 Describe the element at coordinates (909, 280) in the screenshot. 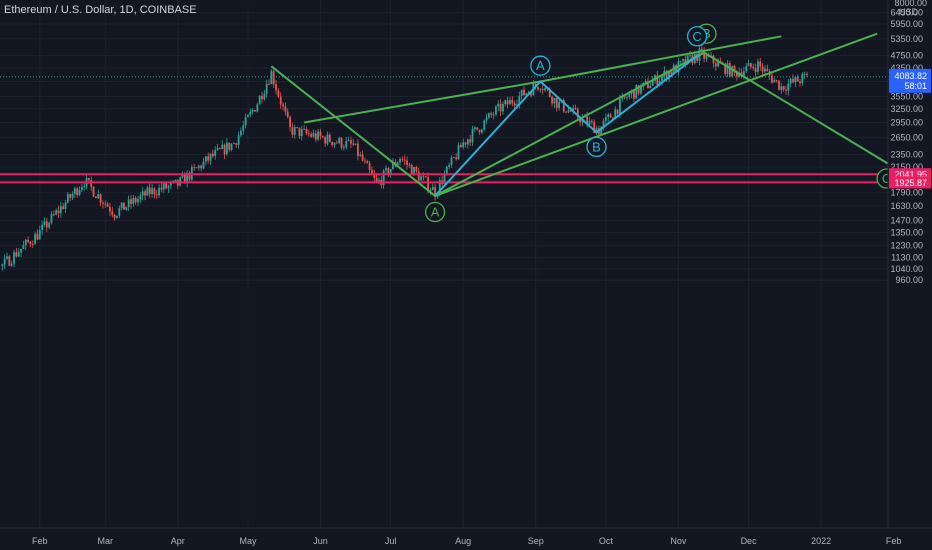

I see `price-tick-label: 960.00` at that location.